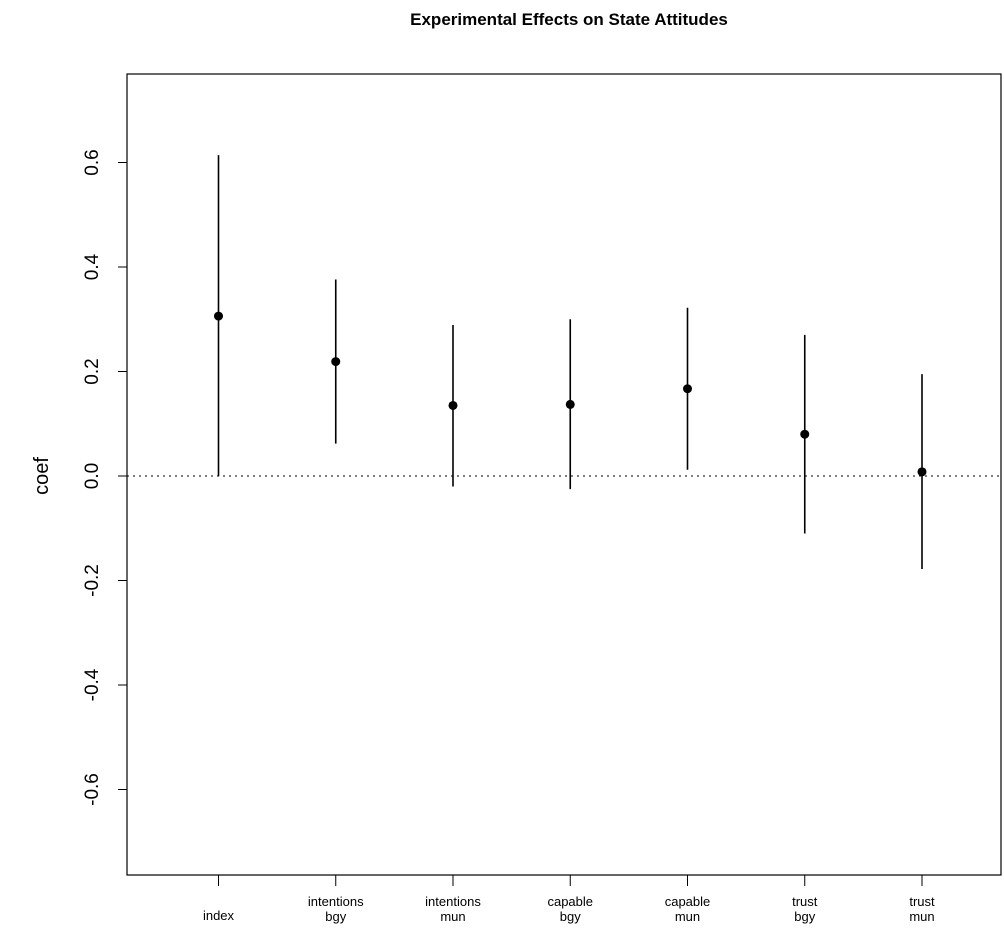 Image resolution: width=1004 pixels, height=936 pixels. What do you see at coordinates (42, 476) in the screenshot?
I see `y-axis-label: coef` at bounding box center [42, 476].